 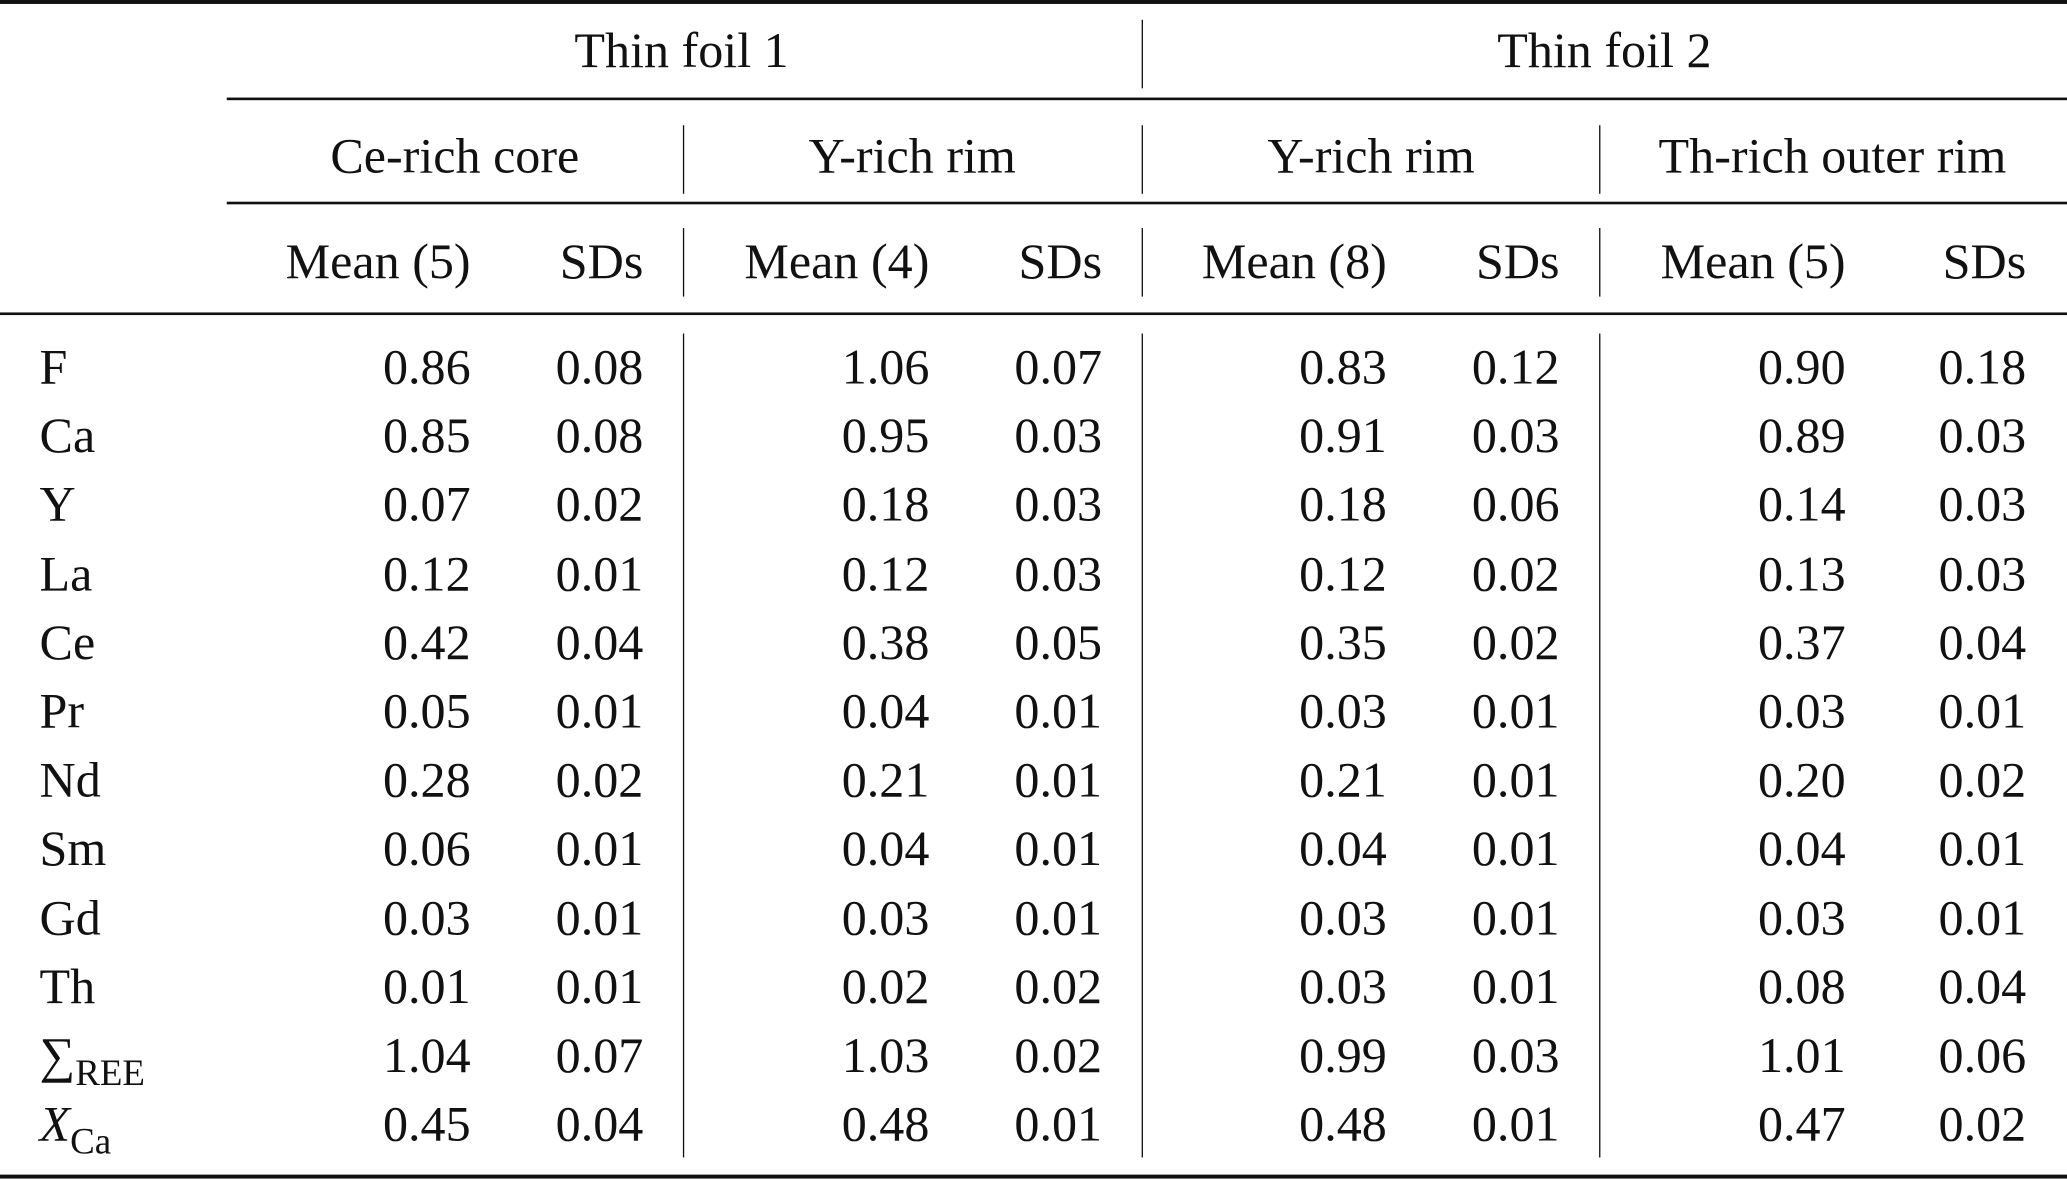 I want to click on row-label: Pr, so click(x=62, y=712).